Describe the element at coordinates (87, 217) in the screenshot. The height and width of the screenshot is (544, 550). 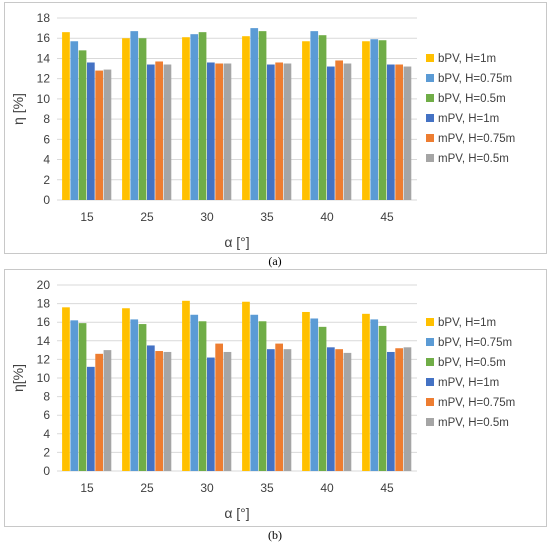
I see `x-tick-label: 15` at that location.